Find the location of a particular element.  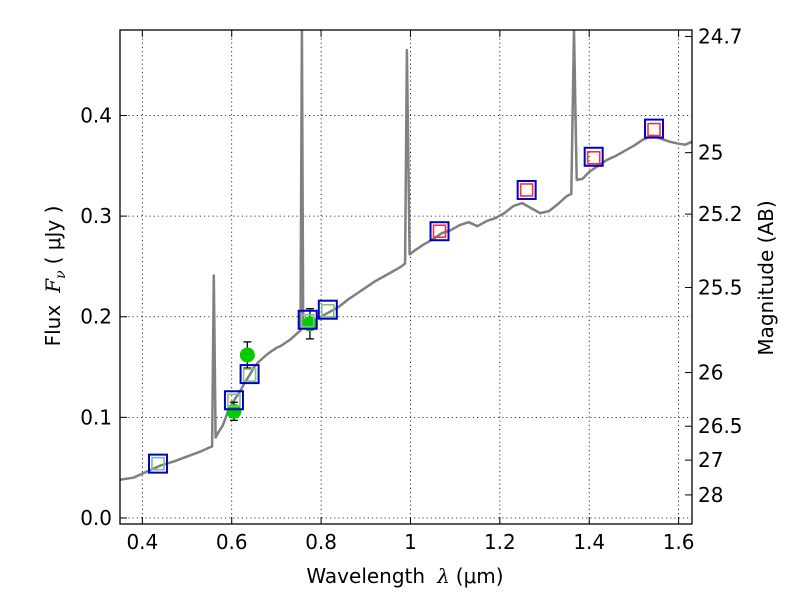

x-tick-label: 1.4 is located at coordinates (589, 542).